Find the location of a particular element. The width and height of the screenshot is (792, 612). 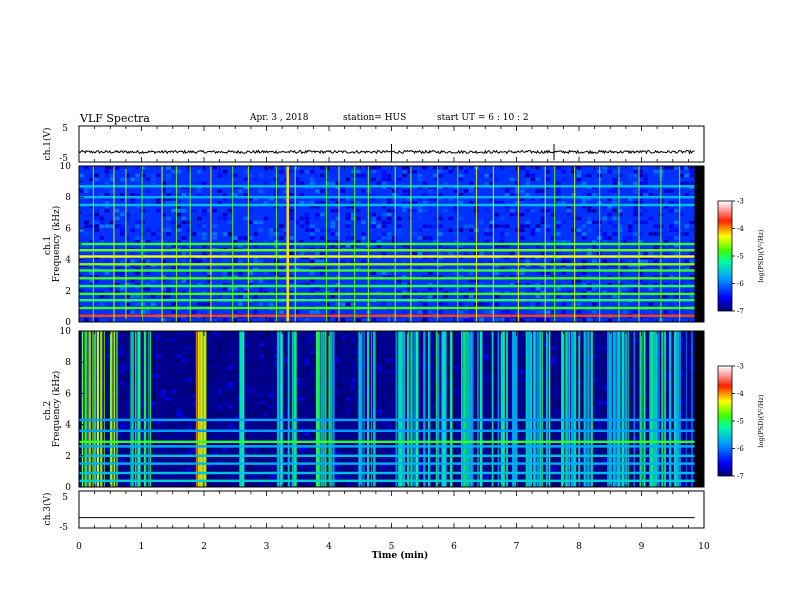

ch2-spec-ylabel-freq: Frequency (kHz) is located at coordinates (56, 409).